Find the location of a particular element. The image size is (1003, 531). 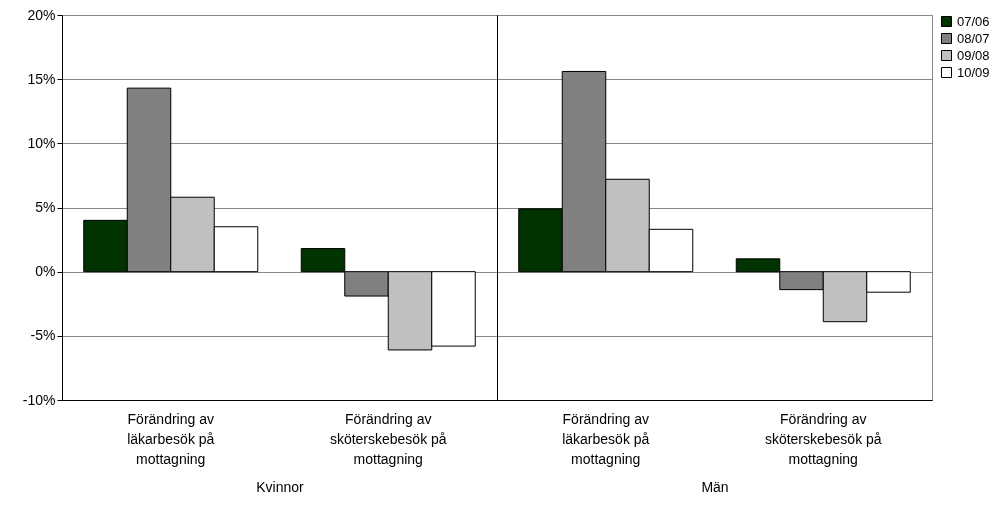

y-tick-label: 20% is located at coordinates (41, 14).